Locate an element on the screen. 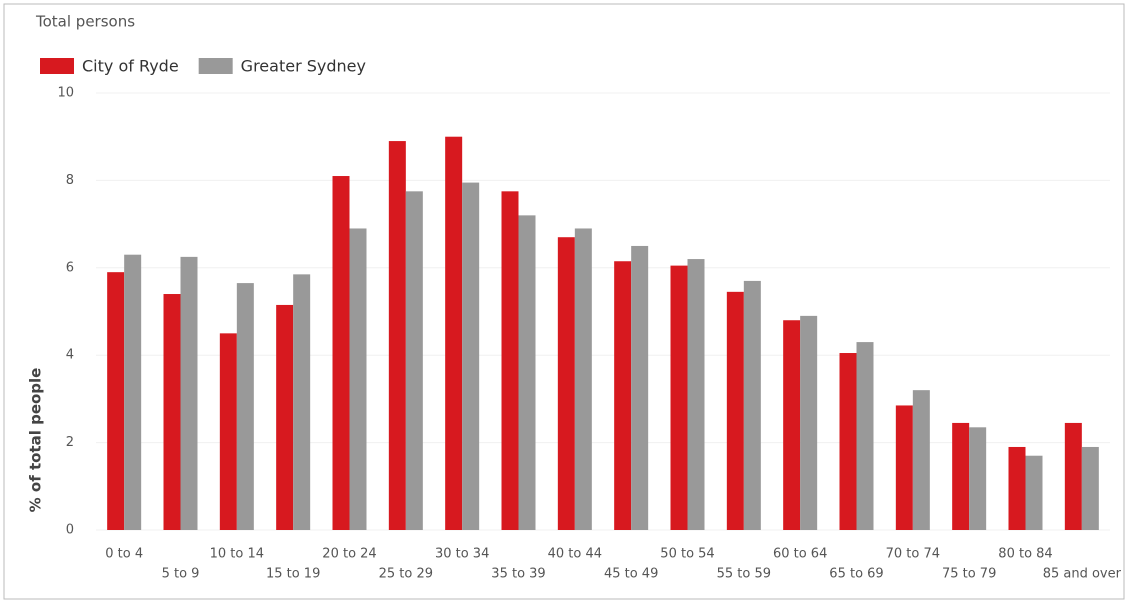  x-tick-label: 5 to 9 is located at coordinates (181, 574).